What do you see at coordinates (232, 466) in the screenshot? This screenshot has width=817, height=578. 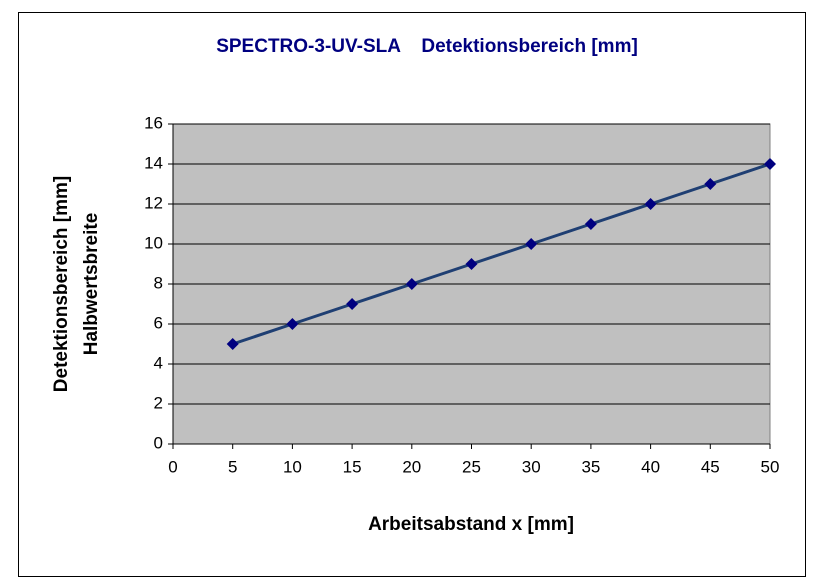 I see `x-tick-label: 5` at bounding box center [232, 466].